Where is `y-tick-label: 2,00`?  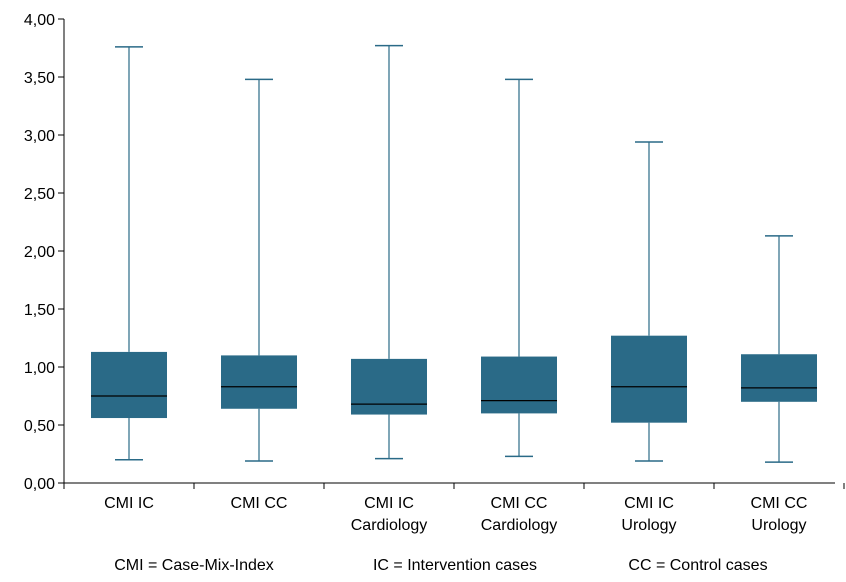
y-tick-label: 2,00 is located at coordinates (39, 252).